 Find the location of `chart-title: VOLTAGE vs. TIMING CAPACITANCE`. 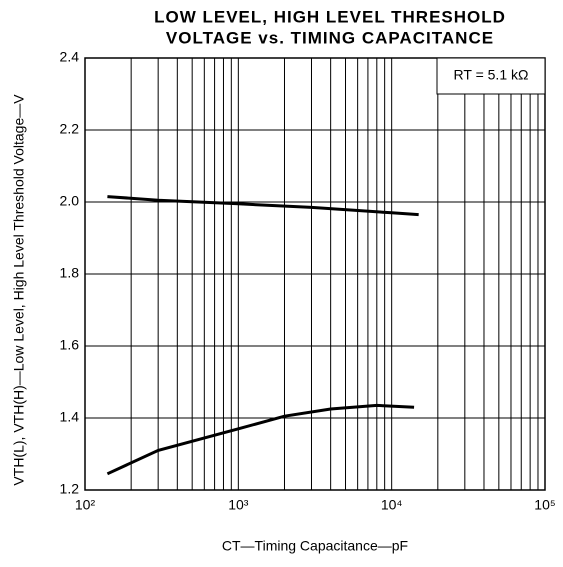

chart-title: VOLTAGE vs. TIMING CAPACITANCE is located at coordinates (330, 37).